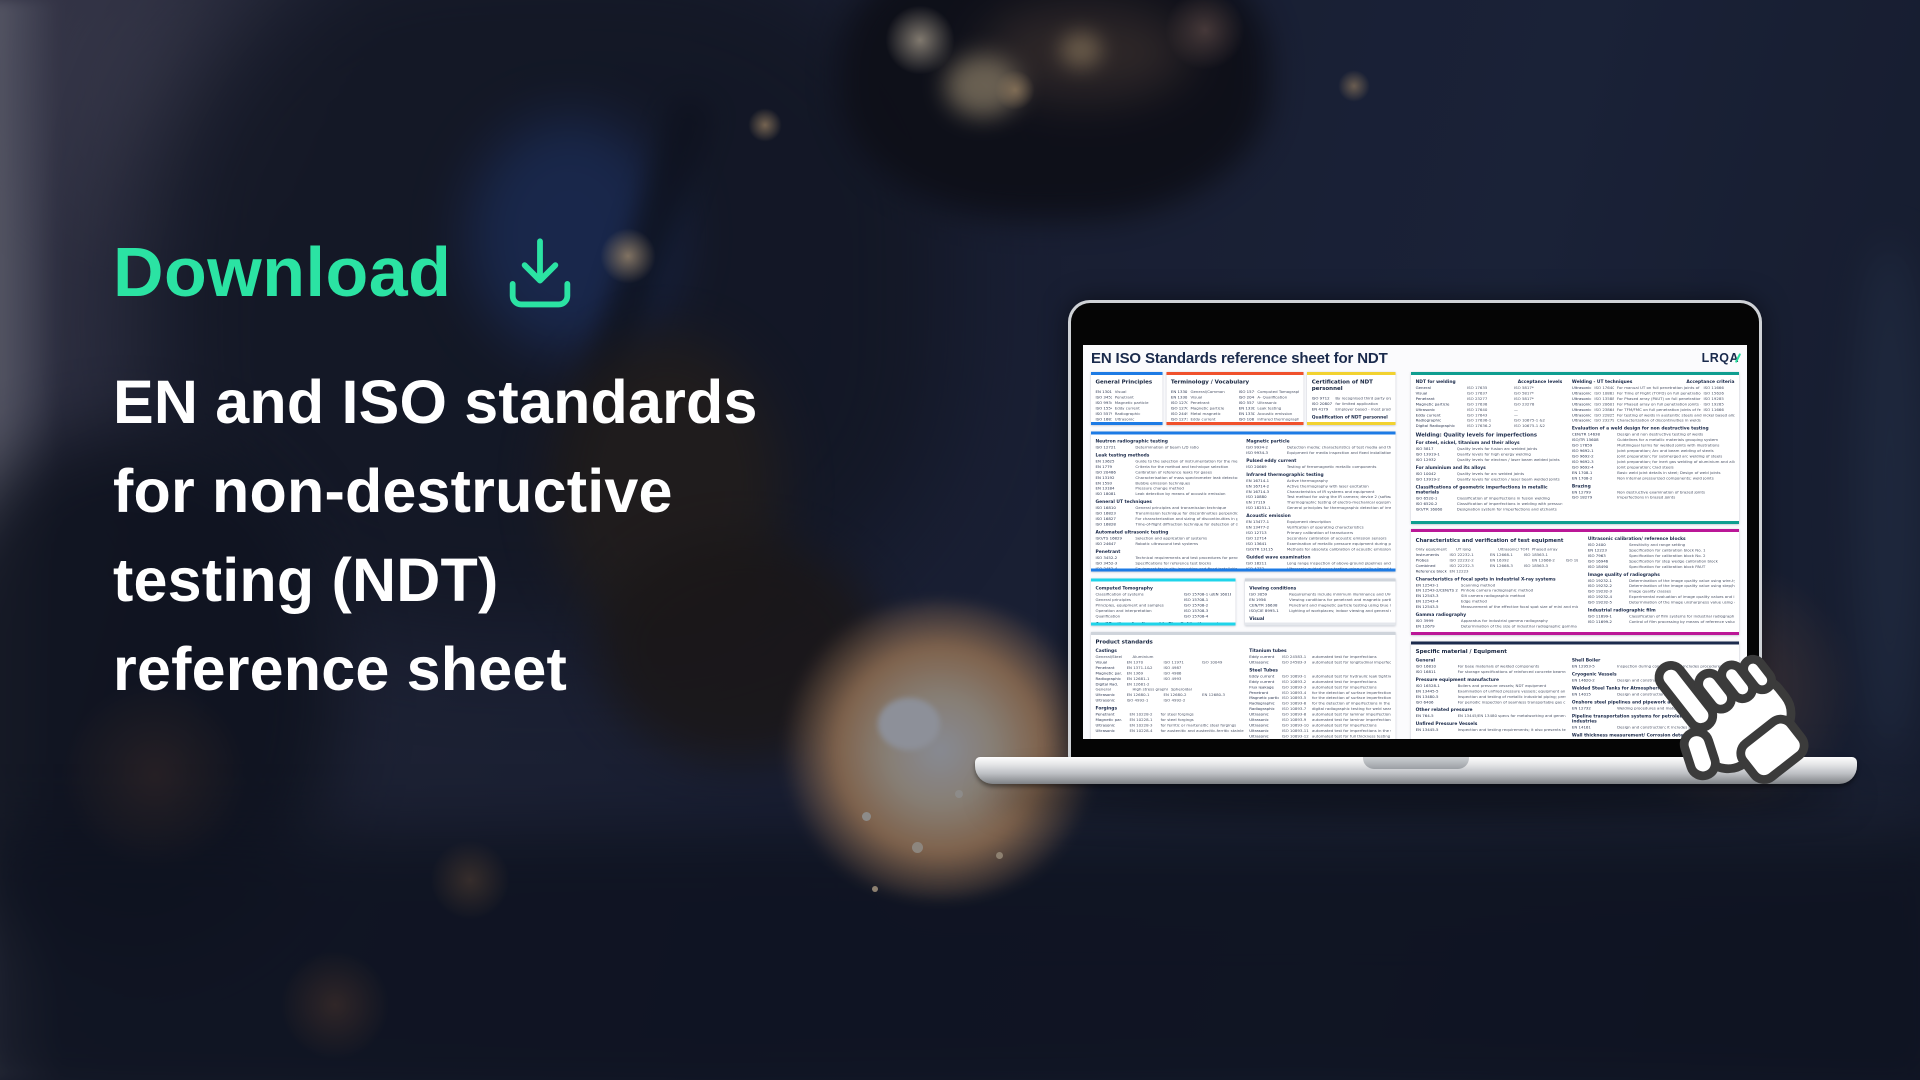  Describe the element at coordinates (1887, 500) in the screenshot. I see `bg-right-panel` at that location.